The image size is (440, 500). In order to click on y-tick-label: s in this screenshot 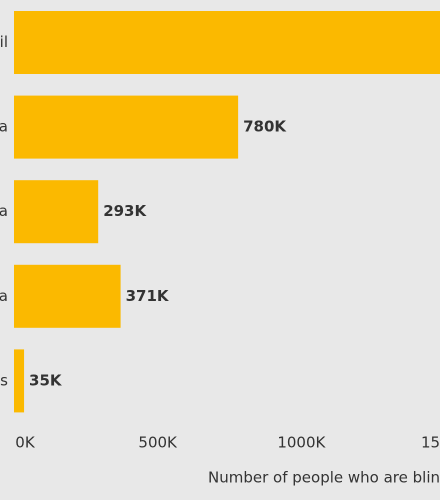, I will do `click(4, 380)`.